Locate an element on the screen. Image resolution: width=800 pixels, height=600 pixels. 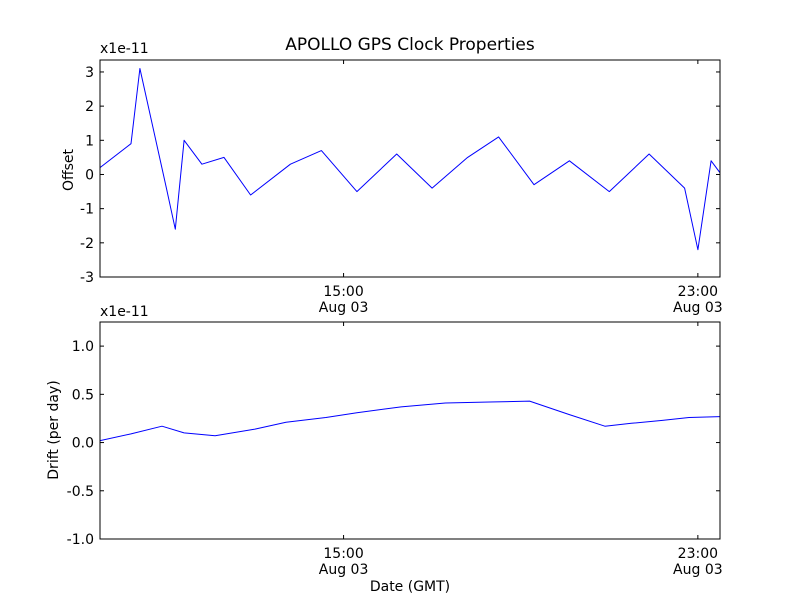
drift-series-line is located at coordinates (410, 421).